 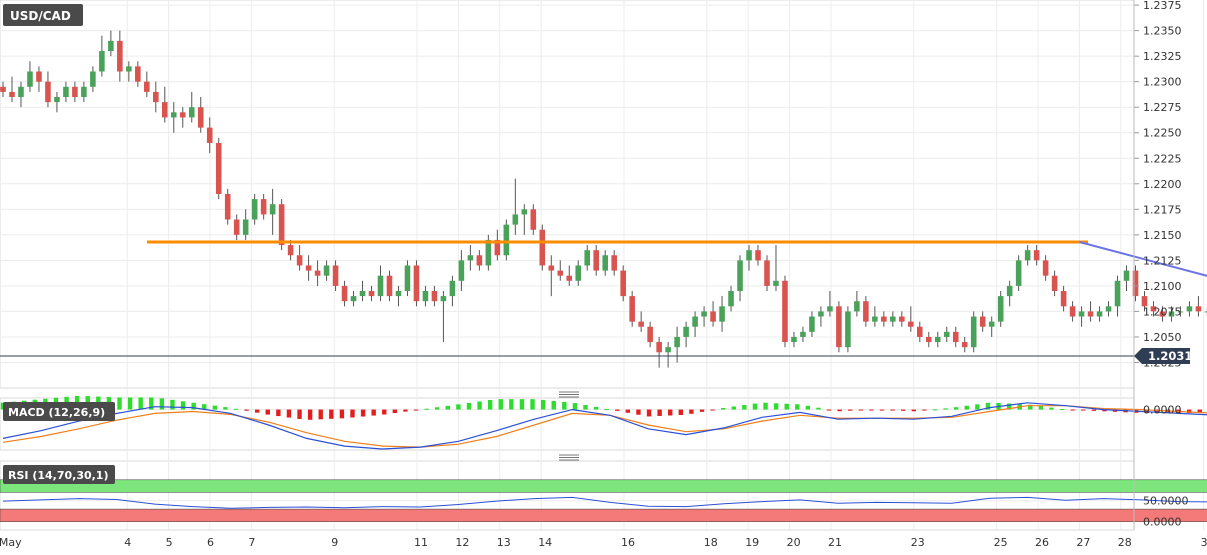 What do you see at coordinates (545, 542) in the screenshot?
I see `x-tick-label: 14` at bounding box center [545, 542].